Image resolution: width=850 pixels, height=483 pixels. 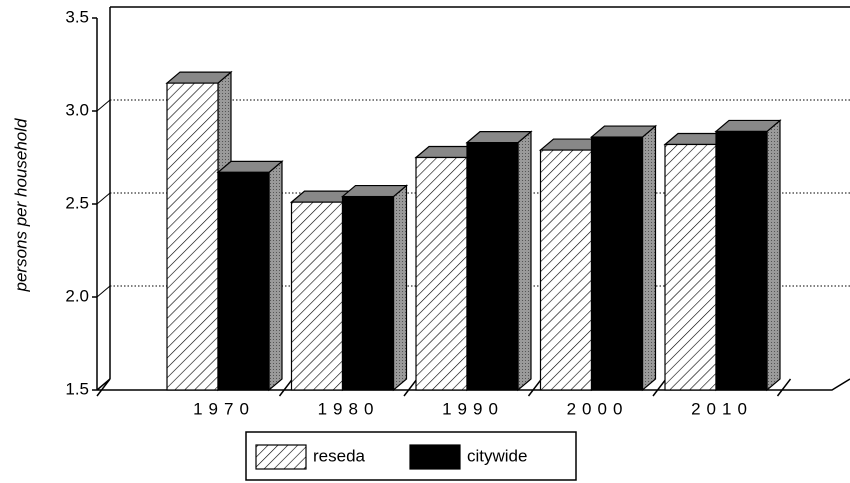 What do you see at coordinates (497, 455) in the screenshot?
I see `legend-label: citywide` at bounding box center [497, 455].